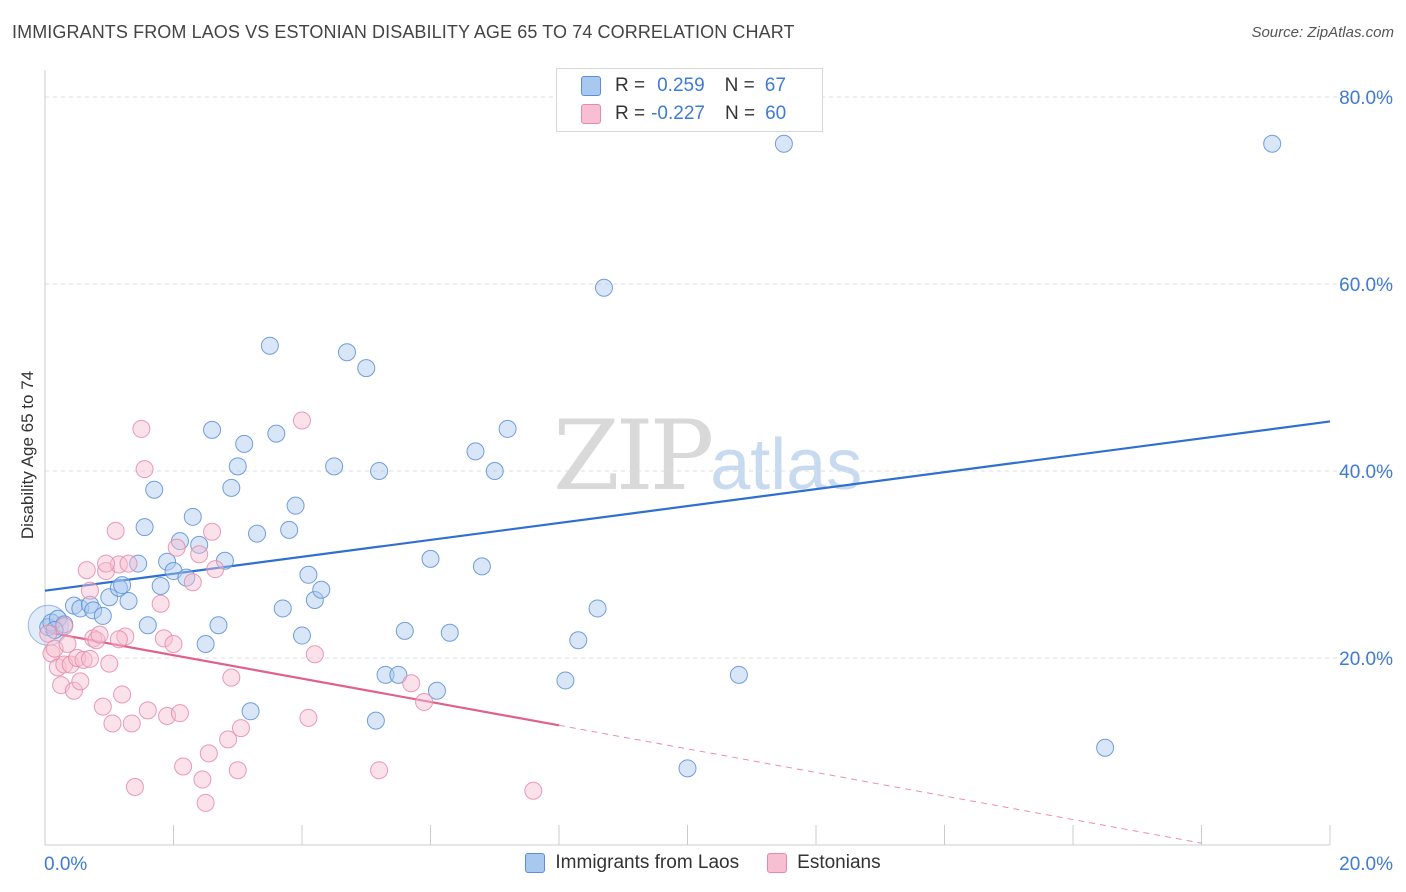  Describe the element at coordinates (591, 114) in the screenshot. I see `legend-swatch-pink` at that location.